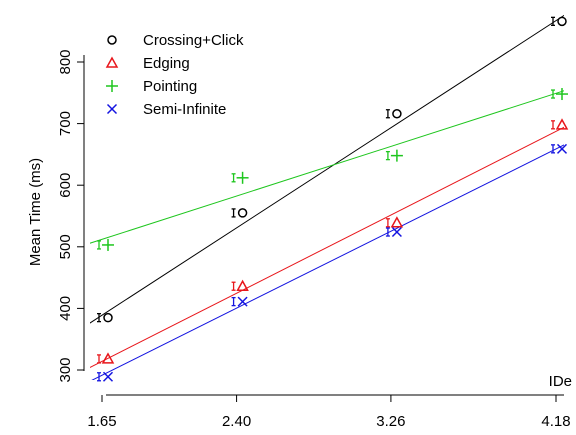 This screenshot has height=435, width=576. Describe the element at coordinates (390, 421) in the screenshot. I see `x-tick-label: 3.26` at that location.